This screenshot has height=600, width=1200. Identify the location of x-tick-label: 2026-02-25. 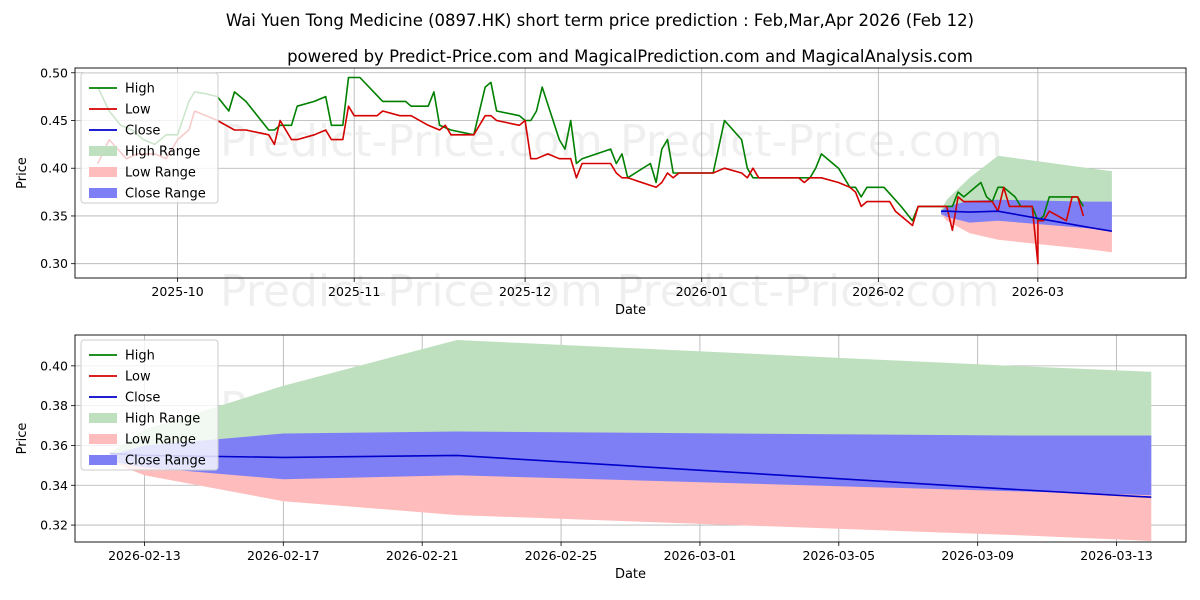
(561, 555).